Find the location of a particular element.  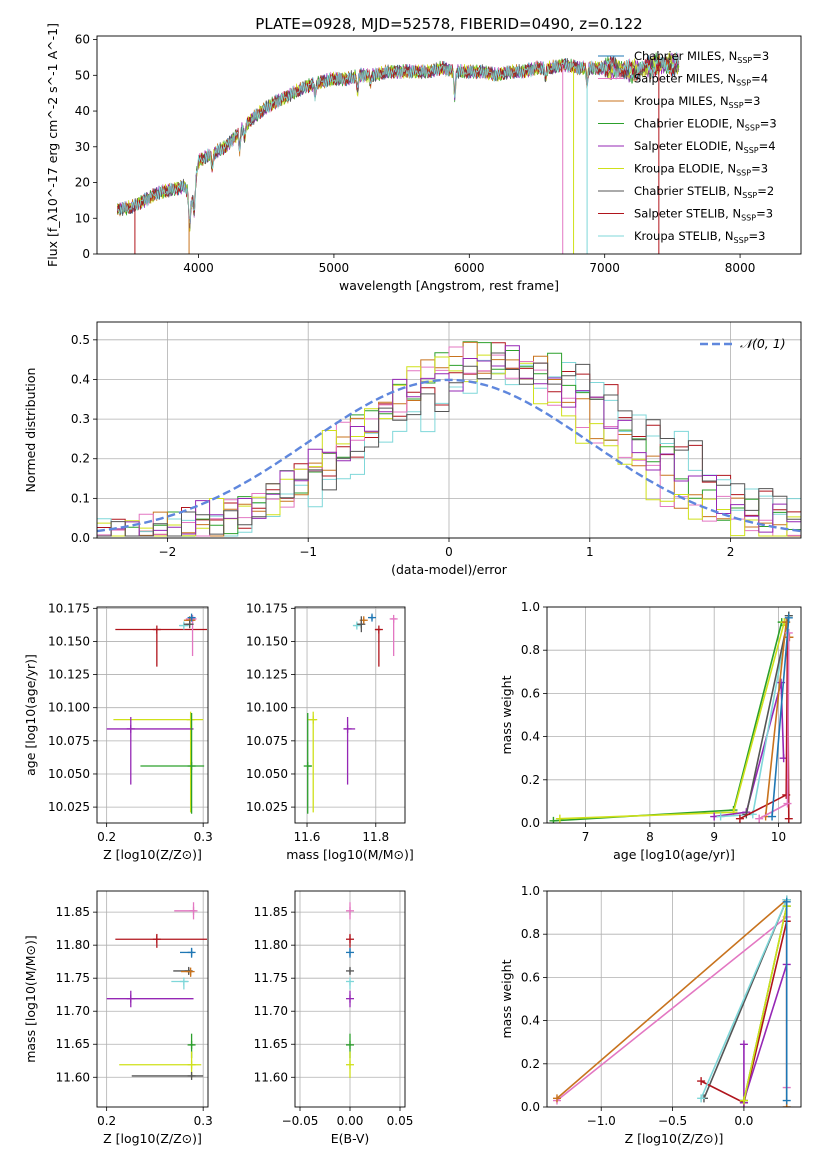

x-tick-label: 7 is located at coordinates (586, 837).